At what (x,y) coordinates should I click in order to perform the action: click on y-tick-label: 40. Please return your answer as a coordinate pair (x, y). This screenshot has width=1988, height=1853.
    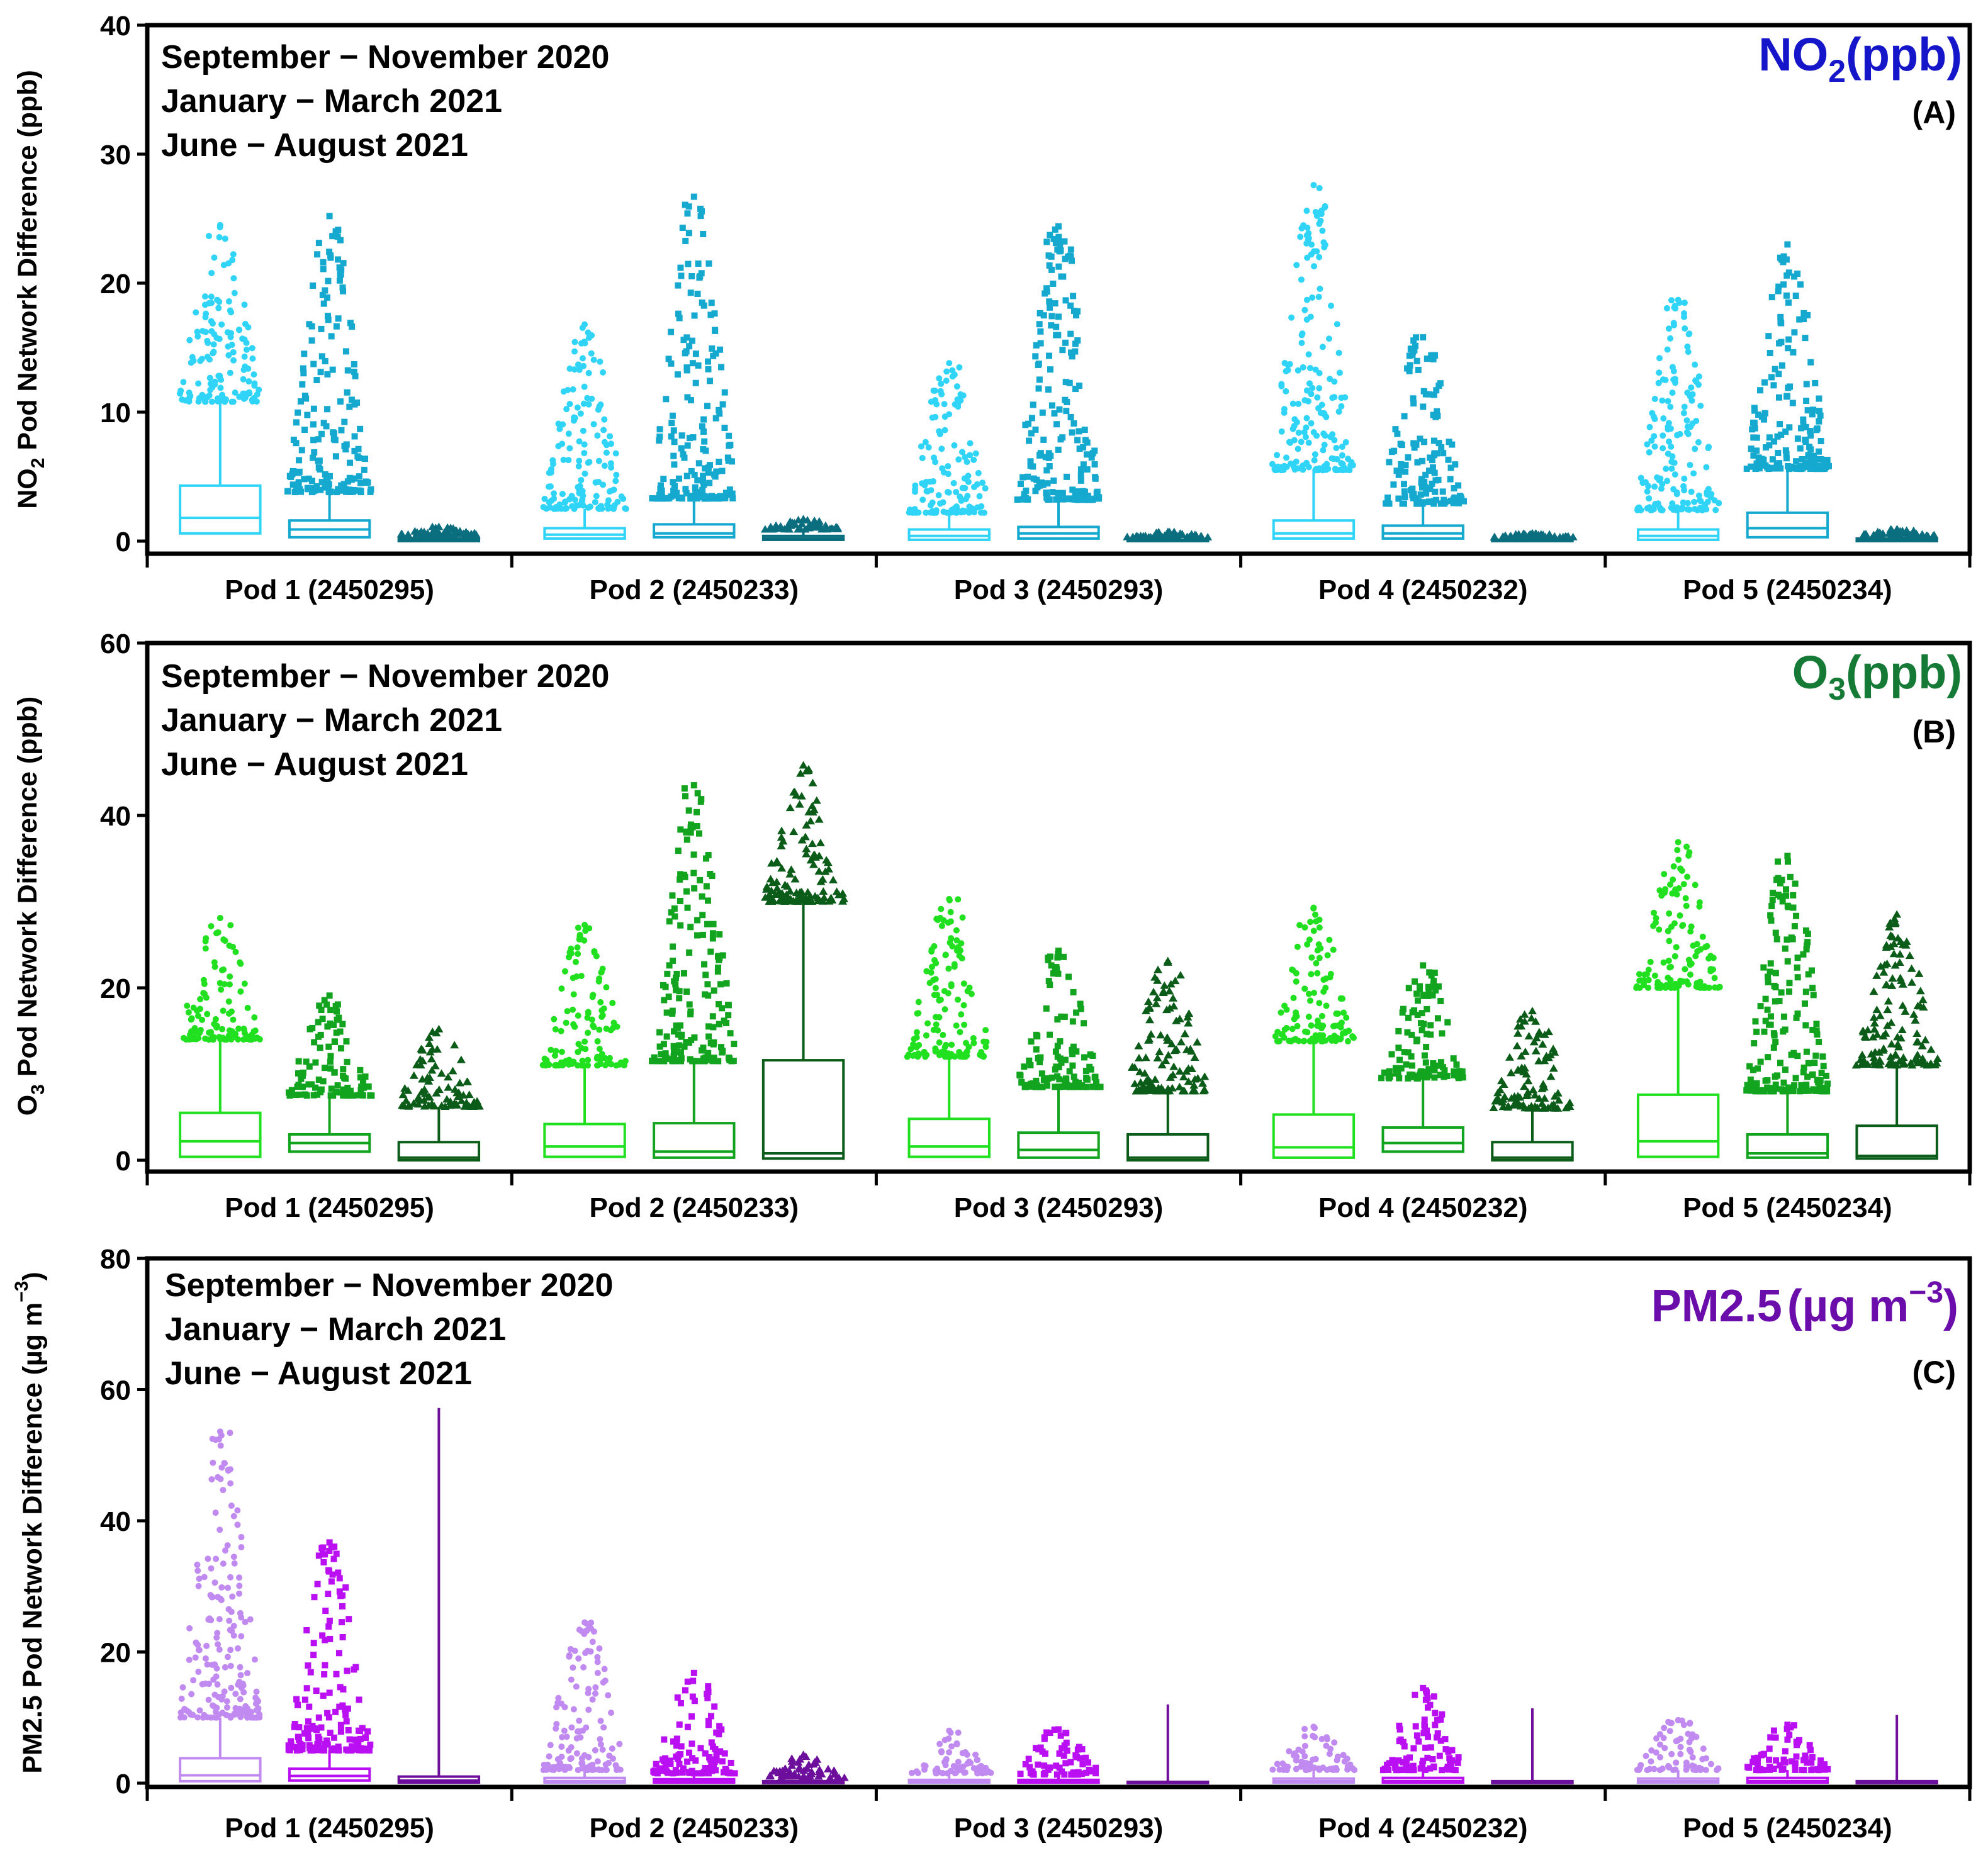
    Looking at the image, I should click on (115, 816).